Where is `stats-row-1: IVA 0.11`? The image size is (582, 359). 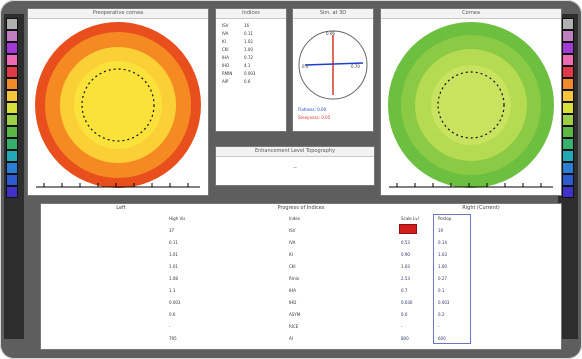 stats-row-1: IVA 0.11 is located at coordinates (237, 33).